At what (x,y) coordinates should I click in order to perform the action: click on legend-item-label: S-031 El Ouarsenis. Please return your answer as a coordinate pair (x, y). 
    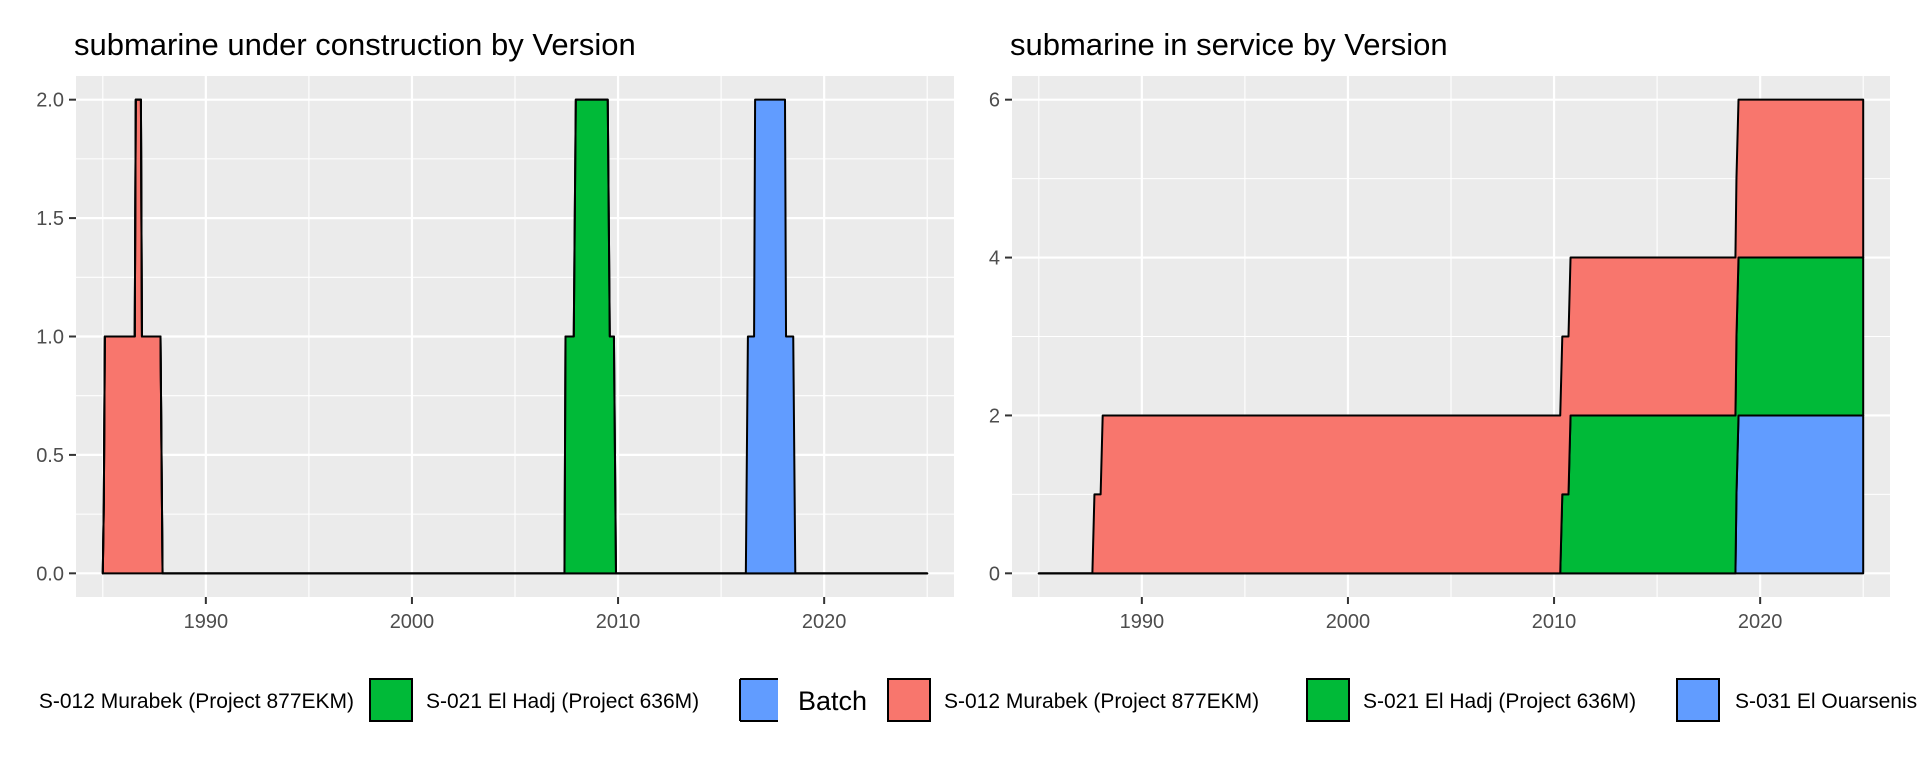
    Looking at the image, I should click on (1826, 701).